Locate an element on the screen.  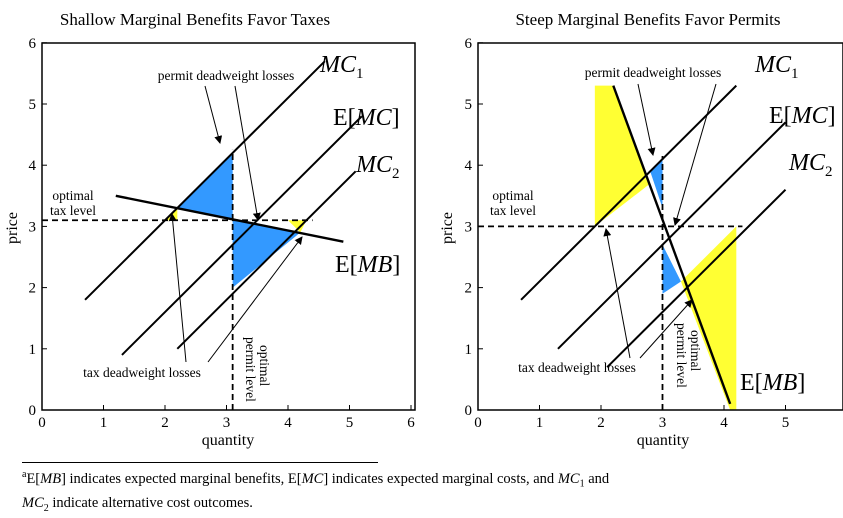
chart-title: Steep Marginal Benefits Favor Permits is located at coordinates (647, 19).